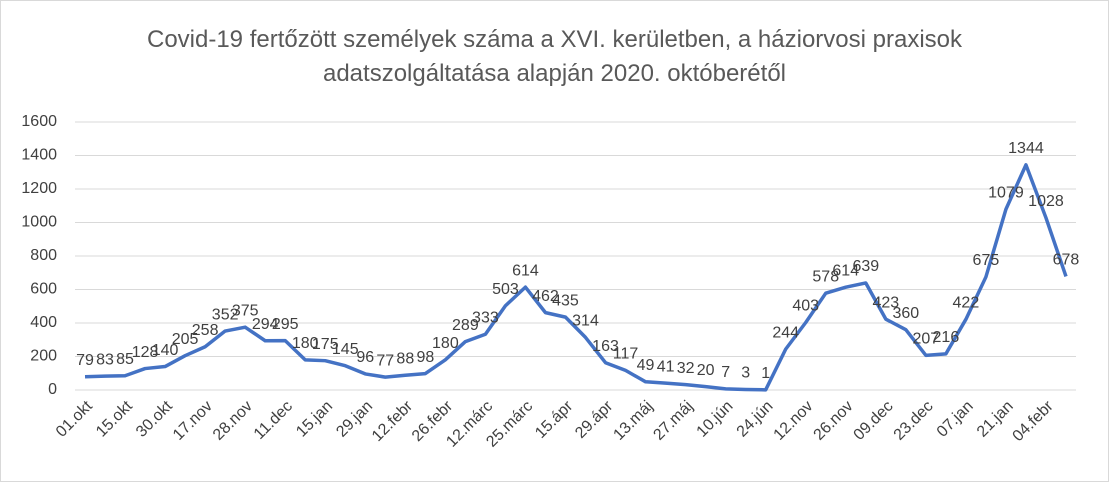 This screenshot has height=482, width=1109. I want to click on data-label: 41, so click(666, 366).